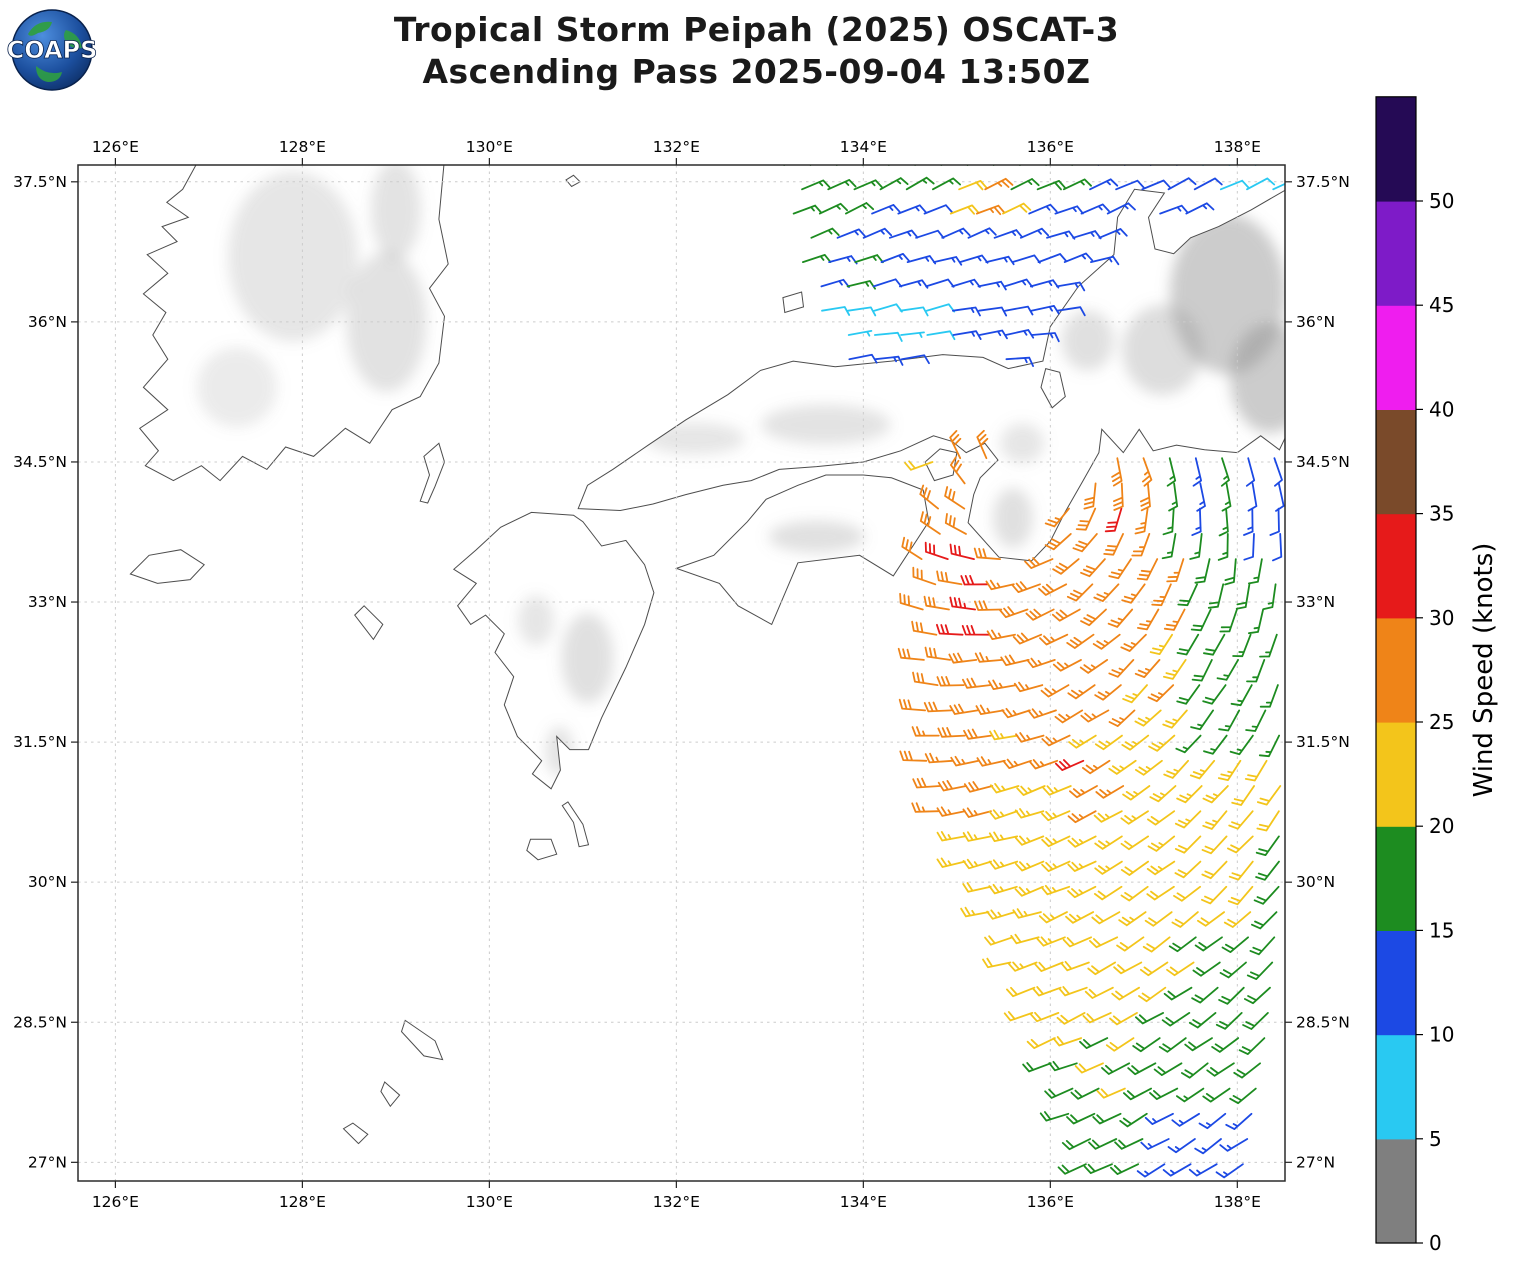 The image size is (1513, 1264). I want to click on page-title-line2: Ascending Pass 2025-09-04 13:50Z, so click(756, 71).